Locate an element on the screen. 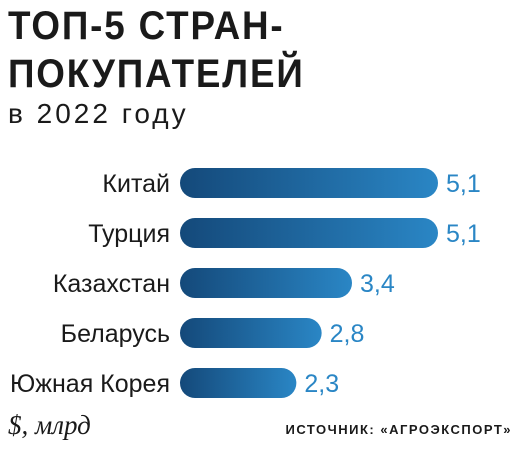 This screenshot has width=520, height=450. chart-title-line-1: ТОП-5 СТРАН- is located at coordinates (146, 26).